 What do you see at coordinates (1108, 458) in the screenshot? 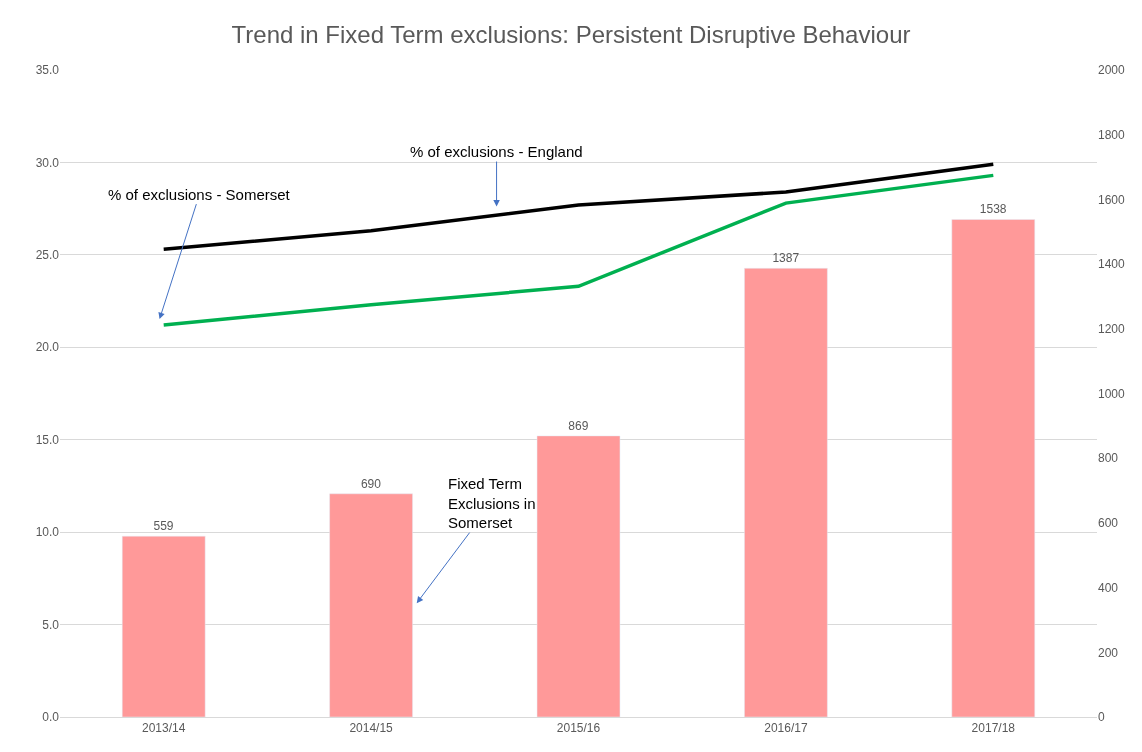
I see `y2-tick-label: 800` at bounding box center [1108, 458].